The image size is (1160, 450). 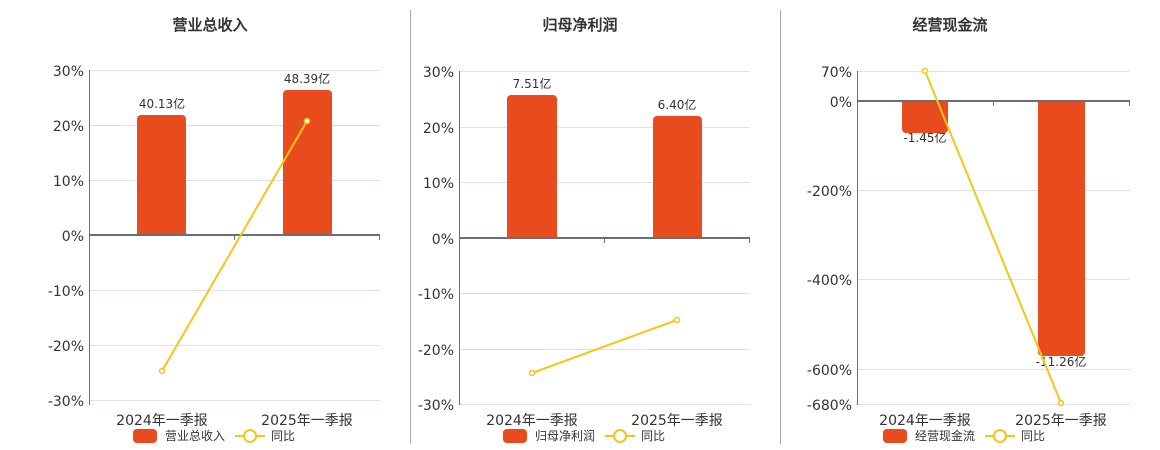 I want to click on bar-label: 40.13亿, so click(x=162, y=103).